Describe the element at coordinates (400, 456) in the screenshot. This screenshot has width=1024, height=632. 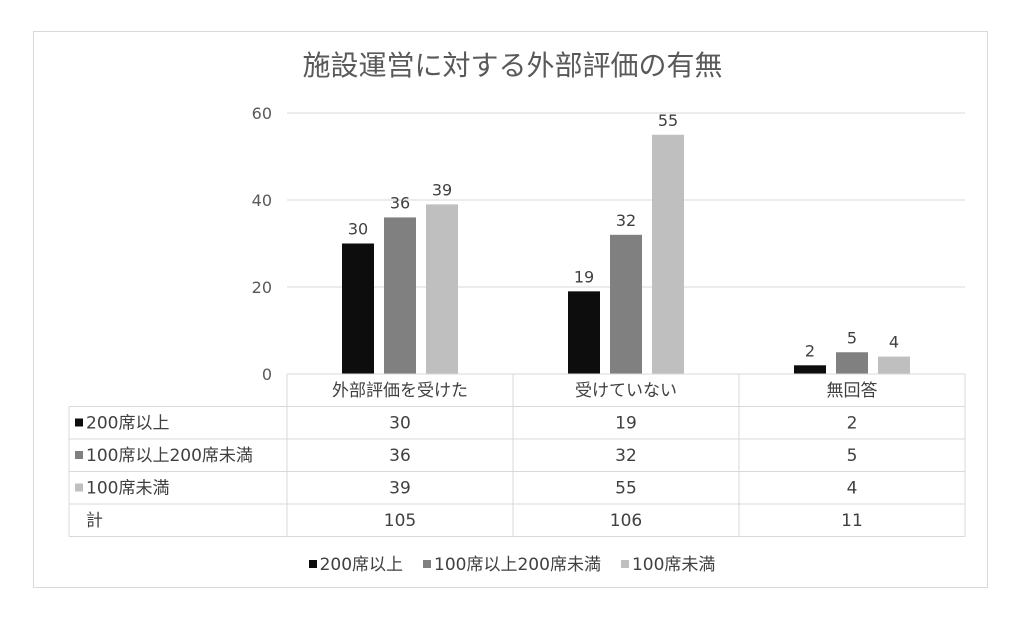
I see `table-cell: 36` at that location.